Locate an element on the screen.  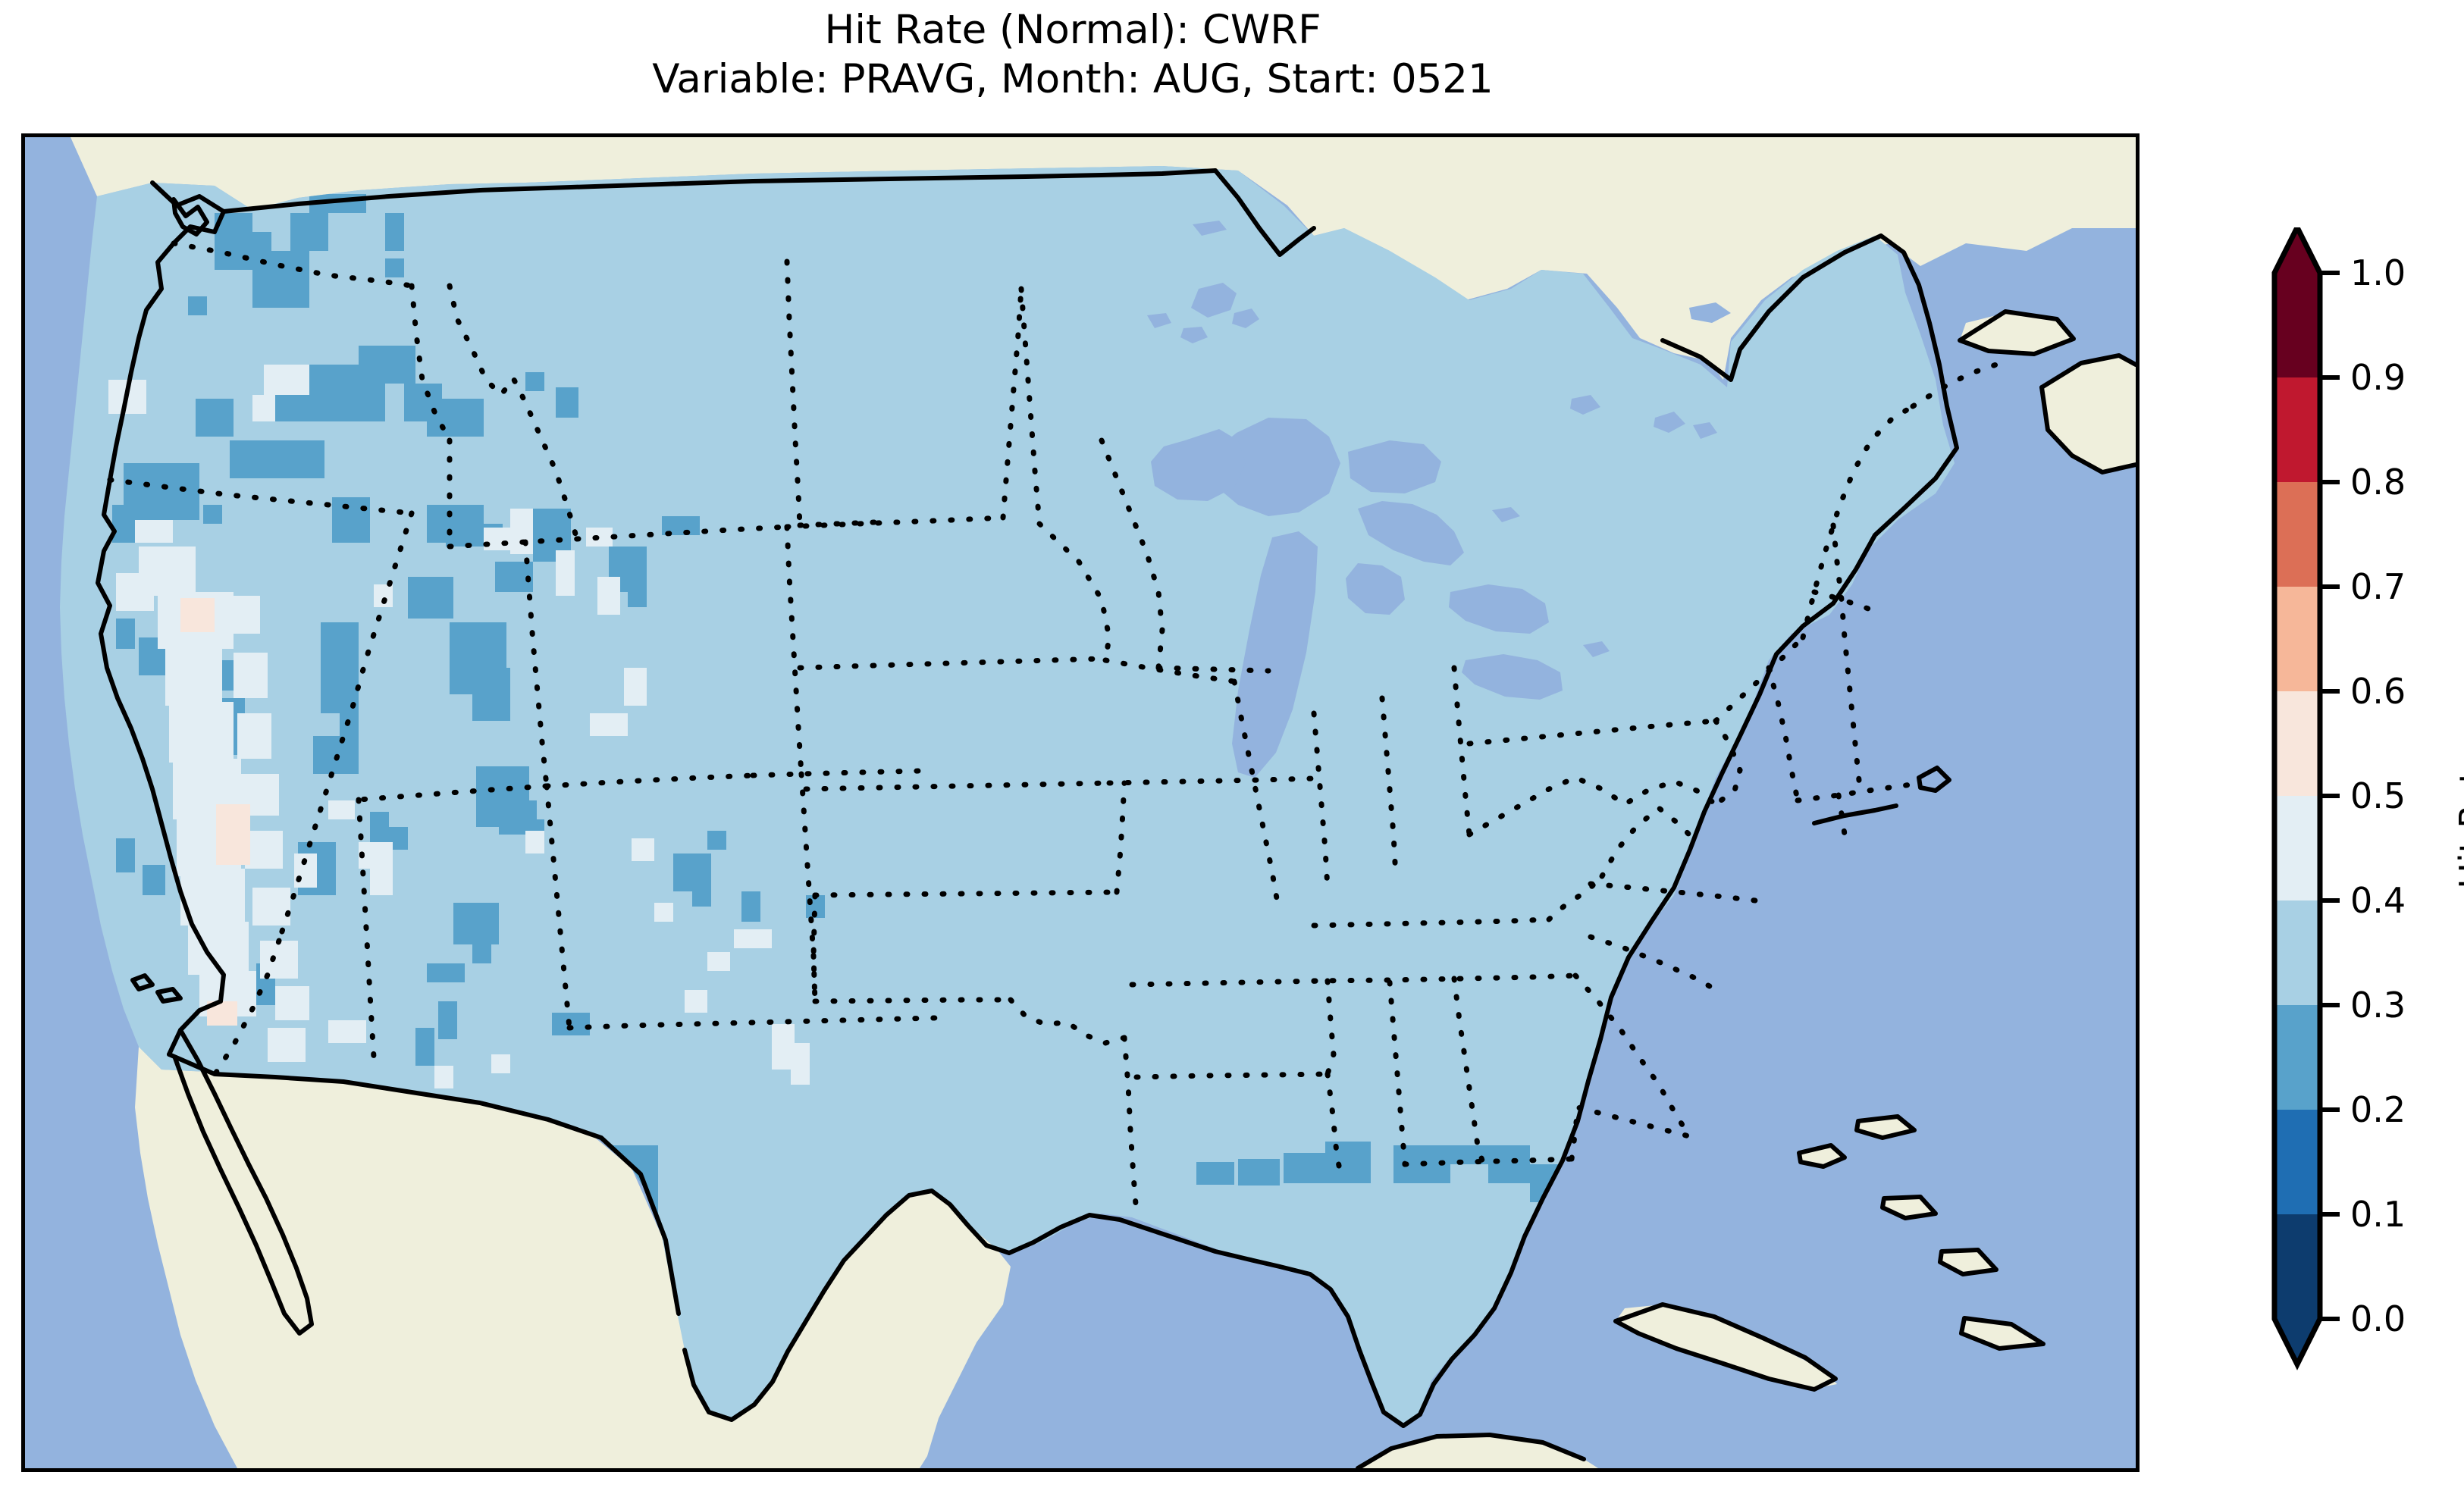
chart-subtitle: Variable: PRAVG, Month: AUG, Start: 0521 is located at coordinates (1073, 78).